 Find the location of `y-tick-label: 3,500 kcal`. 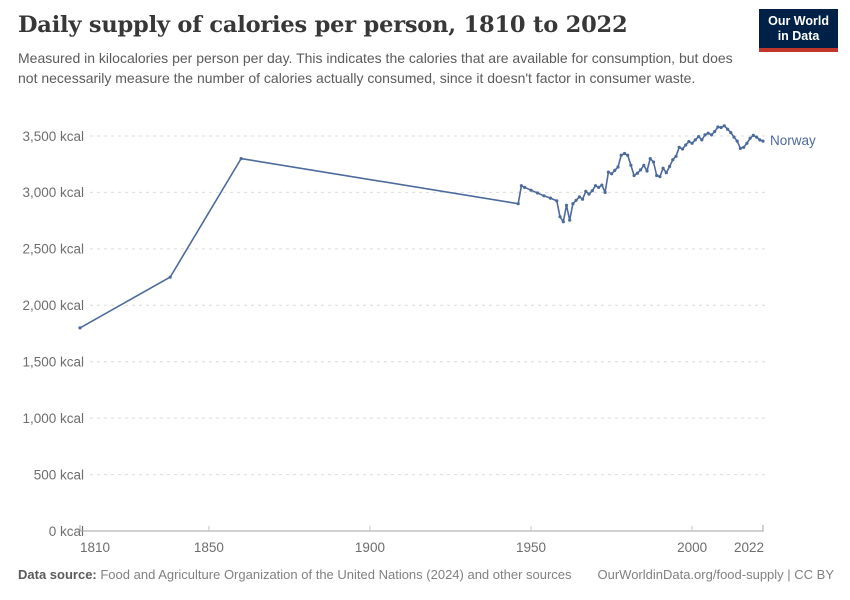

y-tick-label: 3,500 kcal is located at coordinates (53, 136).